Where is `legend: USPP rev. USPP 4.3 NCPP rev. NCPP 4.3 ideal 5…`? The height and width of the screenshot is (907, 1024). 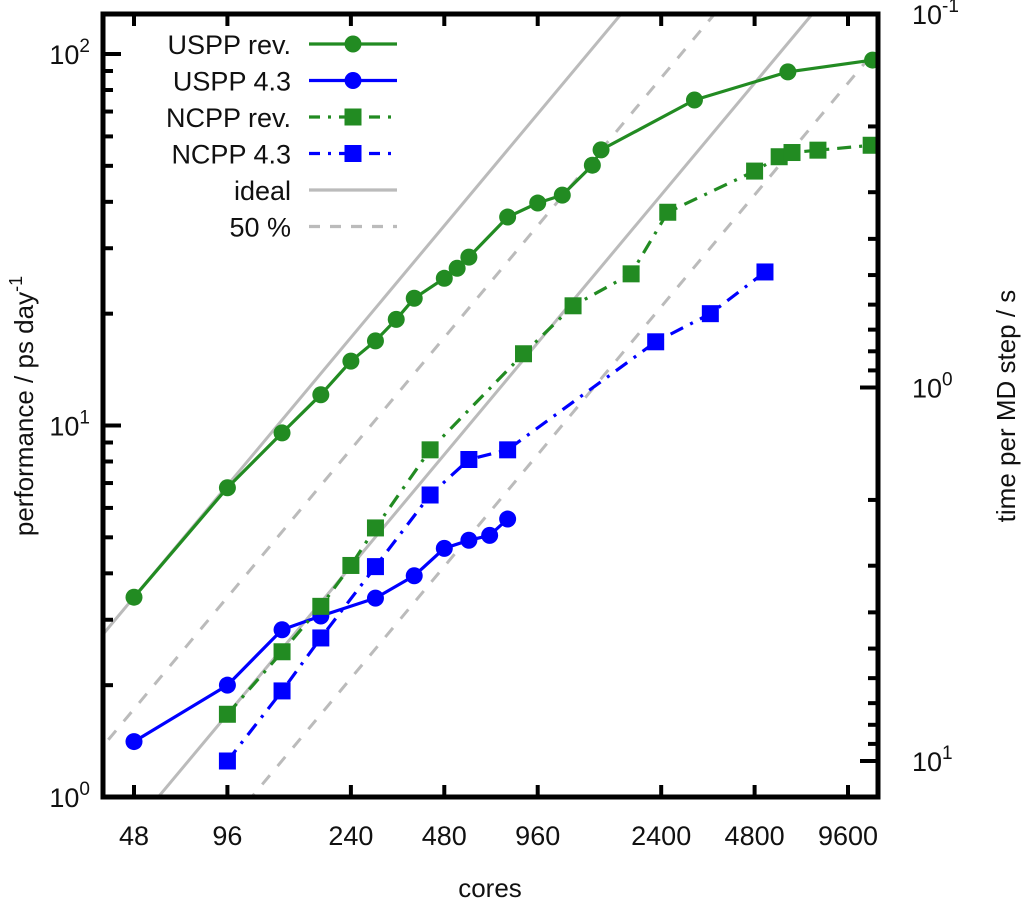 legend: USPP rev. USPP 4.3 NCPP rev. NCPP 4.3 ideal 5… is located at coordinates (260, 135).